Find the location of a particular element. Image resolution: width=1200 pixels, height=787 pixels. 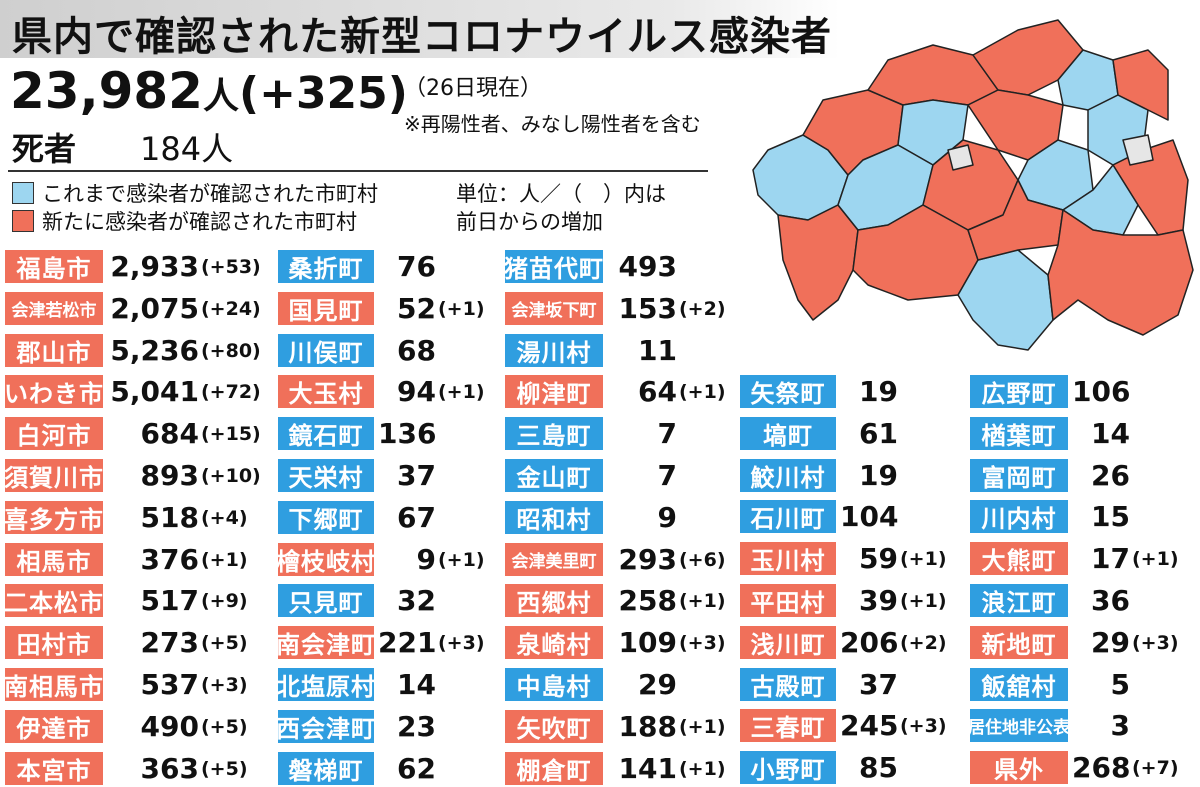

municipality-row: 楢葉町 14 is located at coordinates (1082, 433).